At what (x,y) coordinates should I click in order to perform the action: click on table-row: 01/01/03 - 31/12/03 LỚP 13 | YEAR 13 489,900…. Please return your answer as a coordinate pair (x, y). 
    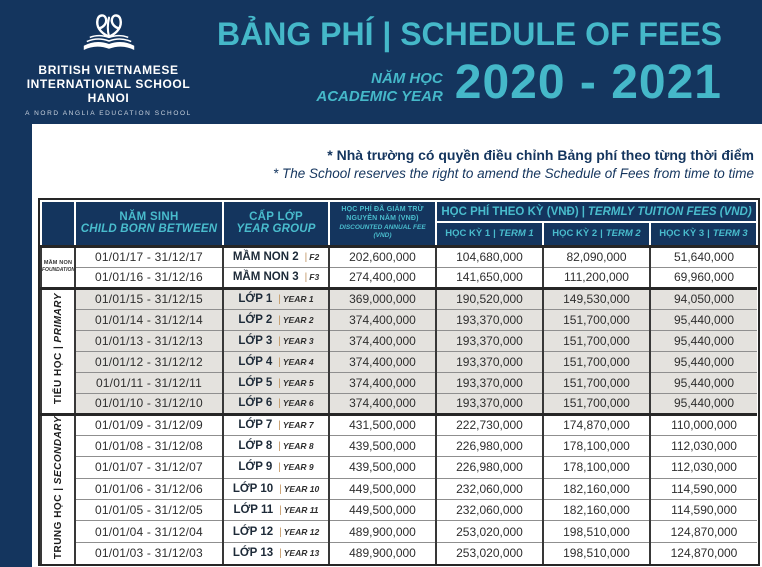
    Looking at the image, I should click on (399, 552).